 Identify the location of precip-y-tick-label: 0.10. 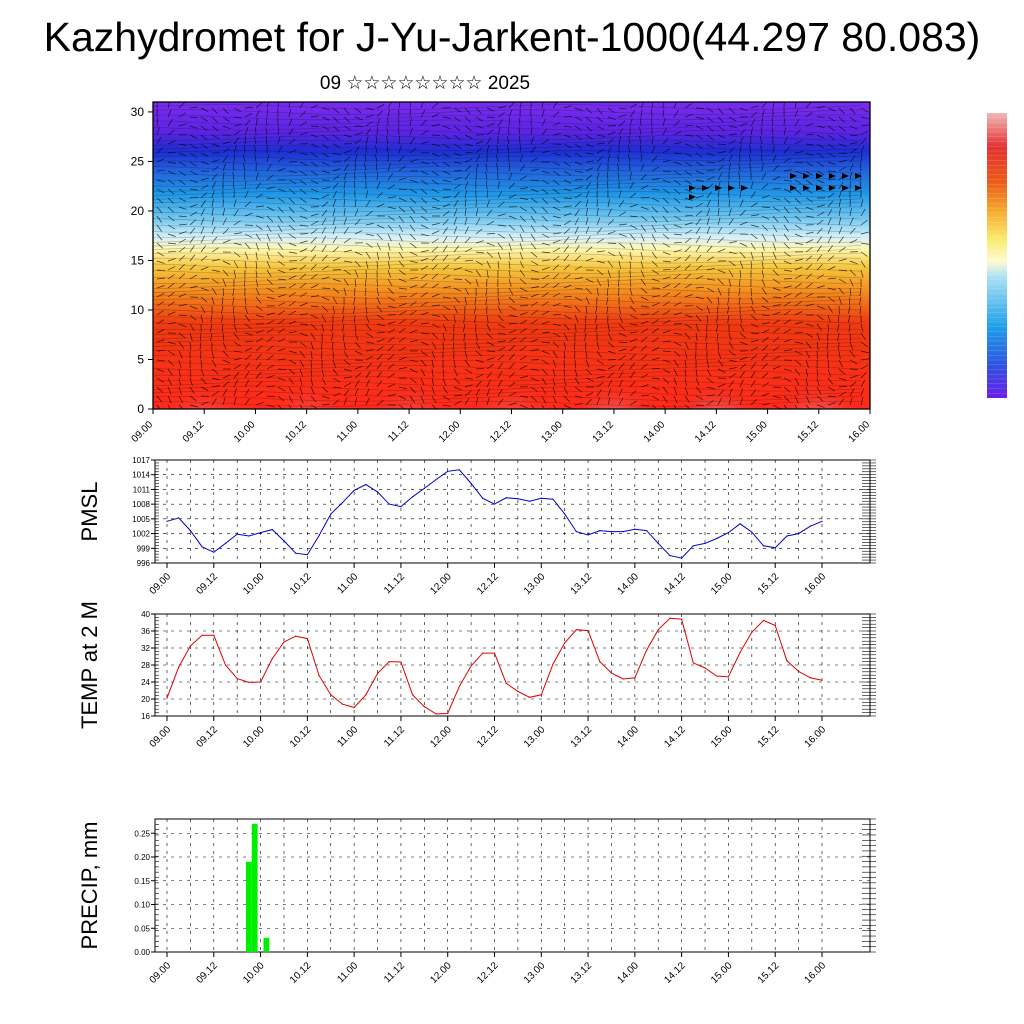
(142, 905).